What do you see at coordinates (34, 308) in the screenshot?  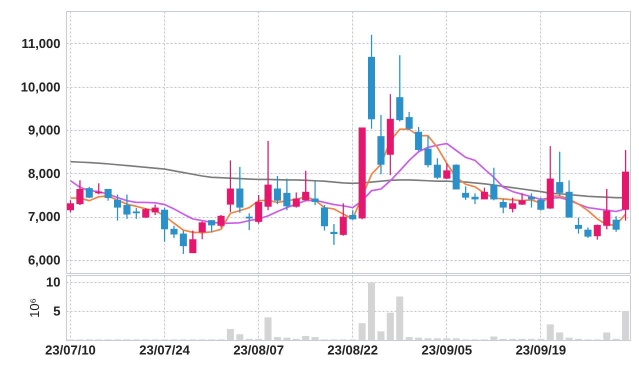 I see `y-axis-title: 10⁶` at bounding box center [34, 308].